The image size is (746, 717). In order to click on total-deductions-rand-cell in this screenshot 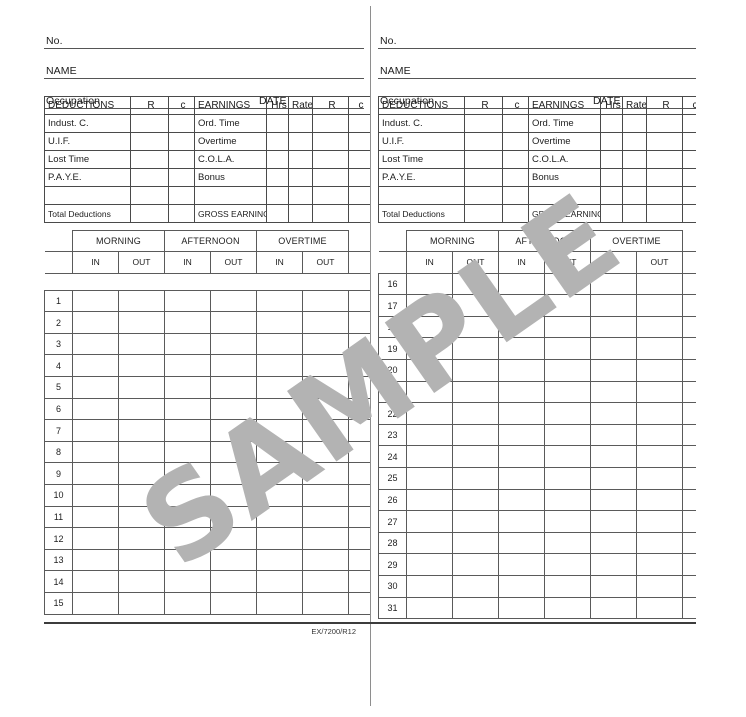, I will do `click(149, 213)`.